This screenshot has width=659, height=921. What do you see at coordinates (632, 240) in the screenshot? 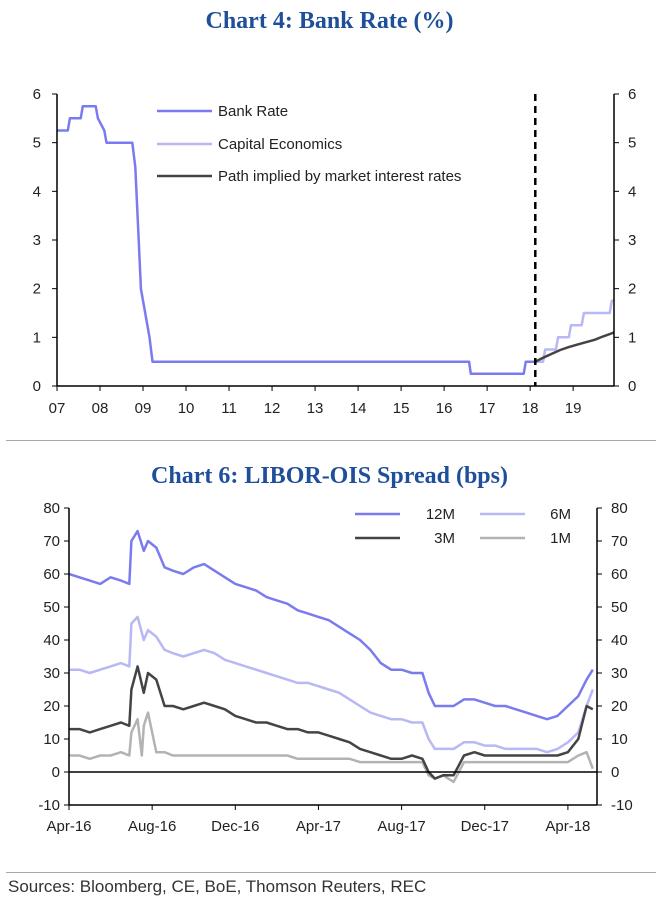
I see `y-tick-label-right: 3` at bounding box center [632, 240].